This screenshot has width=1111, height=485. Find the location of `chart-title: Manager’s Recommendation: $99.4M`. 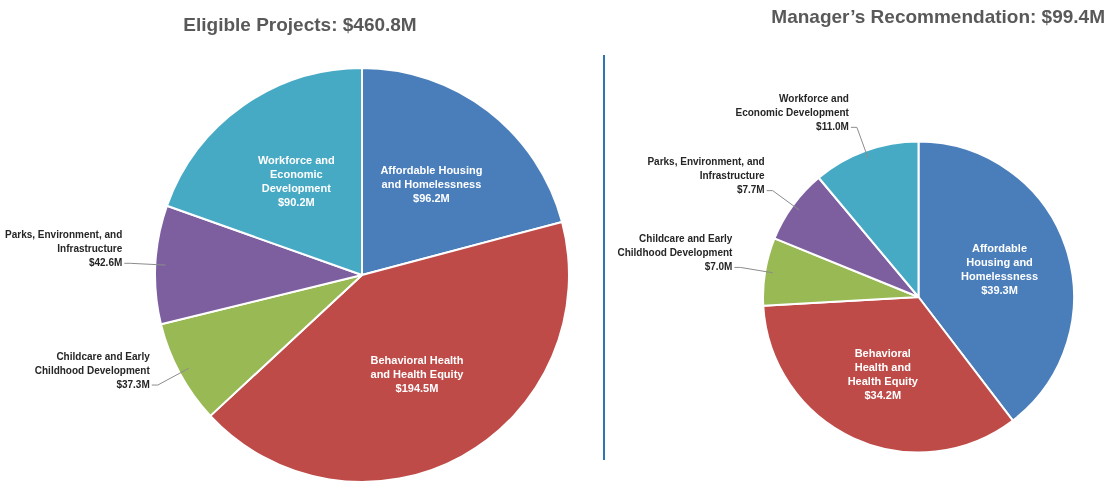

chart-title: Manager’s Recommendation: $99.4M is located at coordinates (938, 17).